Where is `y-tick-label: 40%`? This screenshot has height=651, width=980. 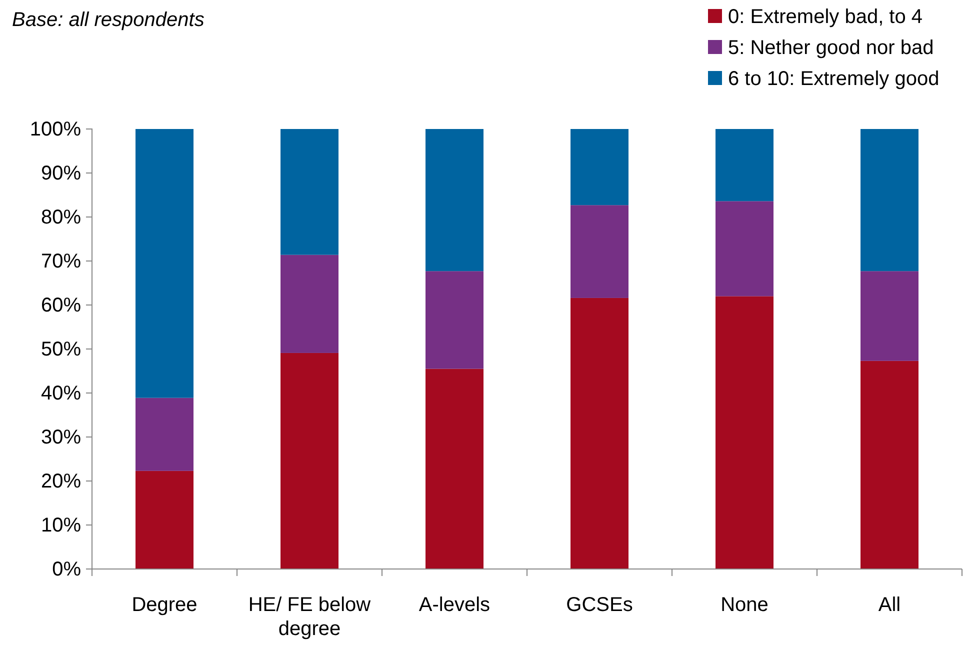
y-tick-label: 40% is located at coordinates (61, 393).